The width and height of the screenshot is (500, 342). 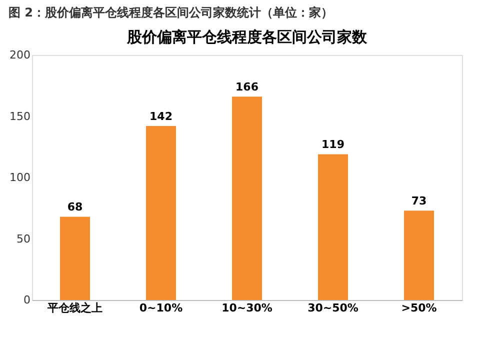 I want to click on y-tick-label: 200, so click(x=20, y=55).